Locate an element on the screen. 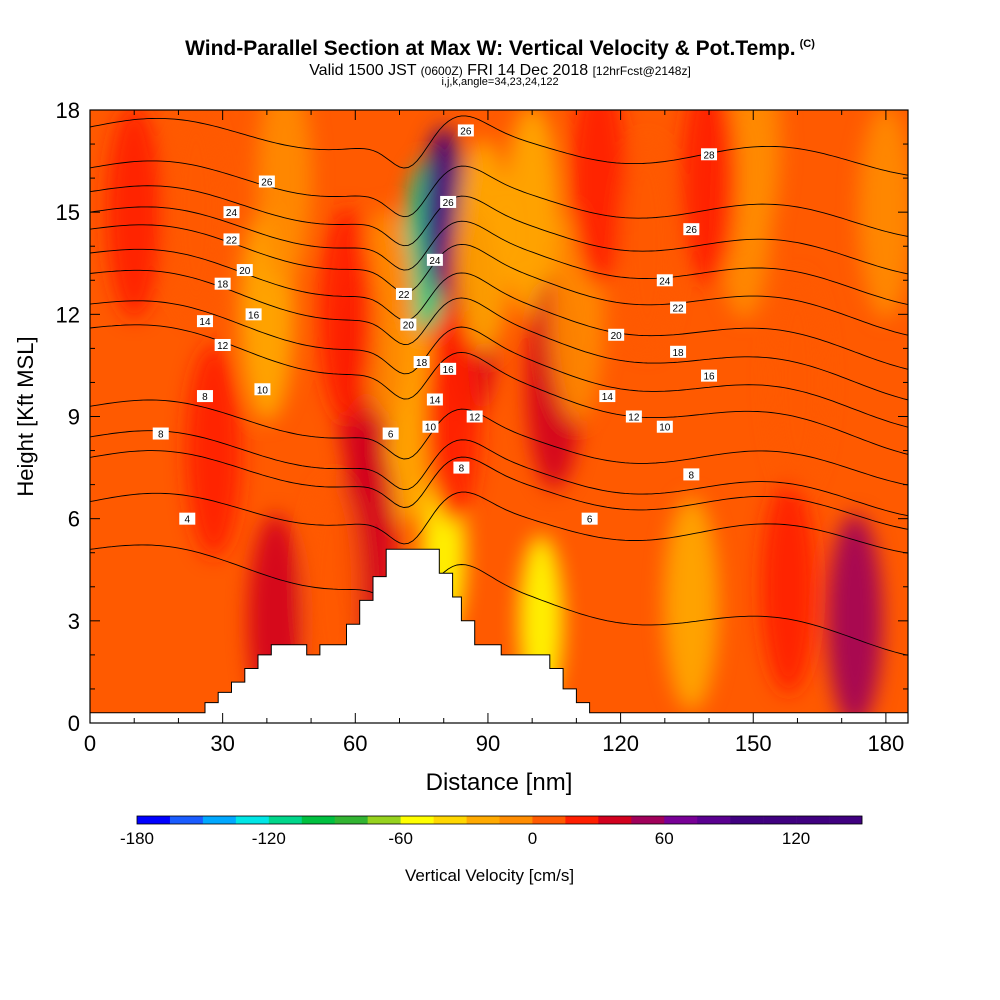 The height and width of the screenshot is (1000, 1000). contour-label-text: 10 is located at coordinates (263, 390).